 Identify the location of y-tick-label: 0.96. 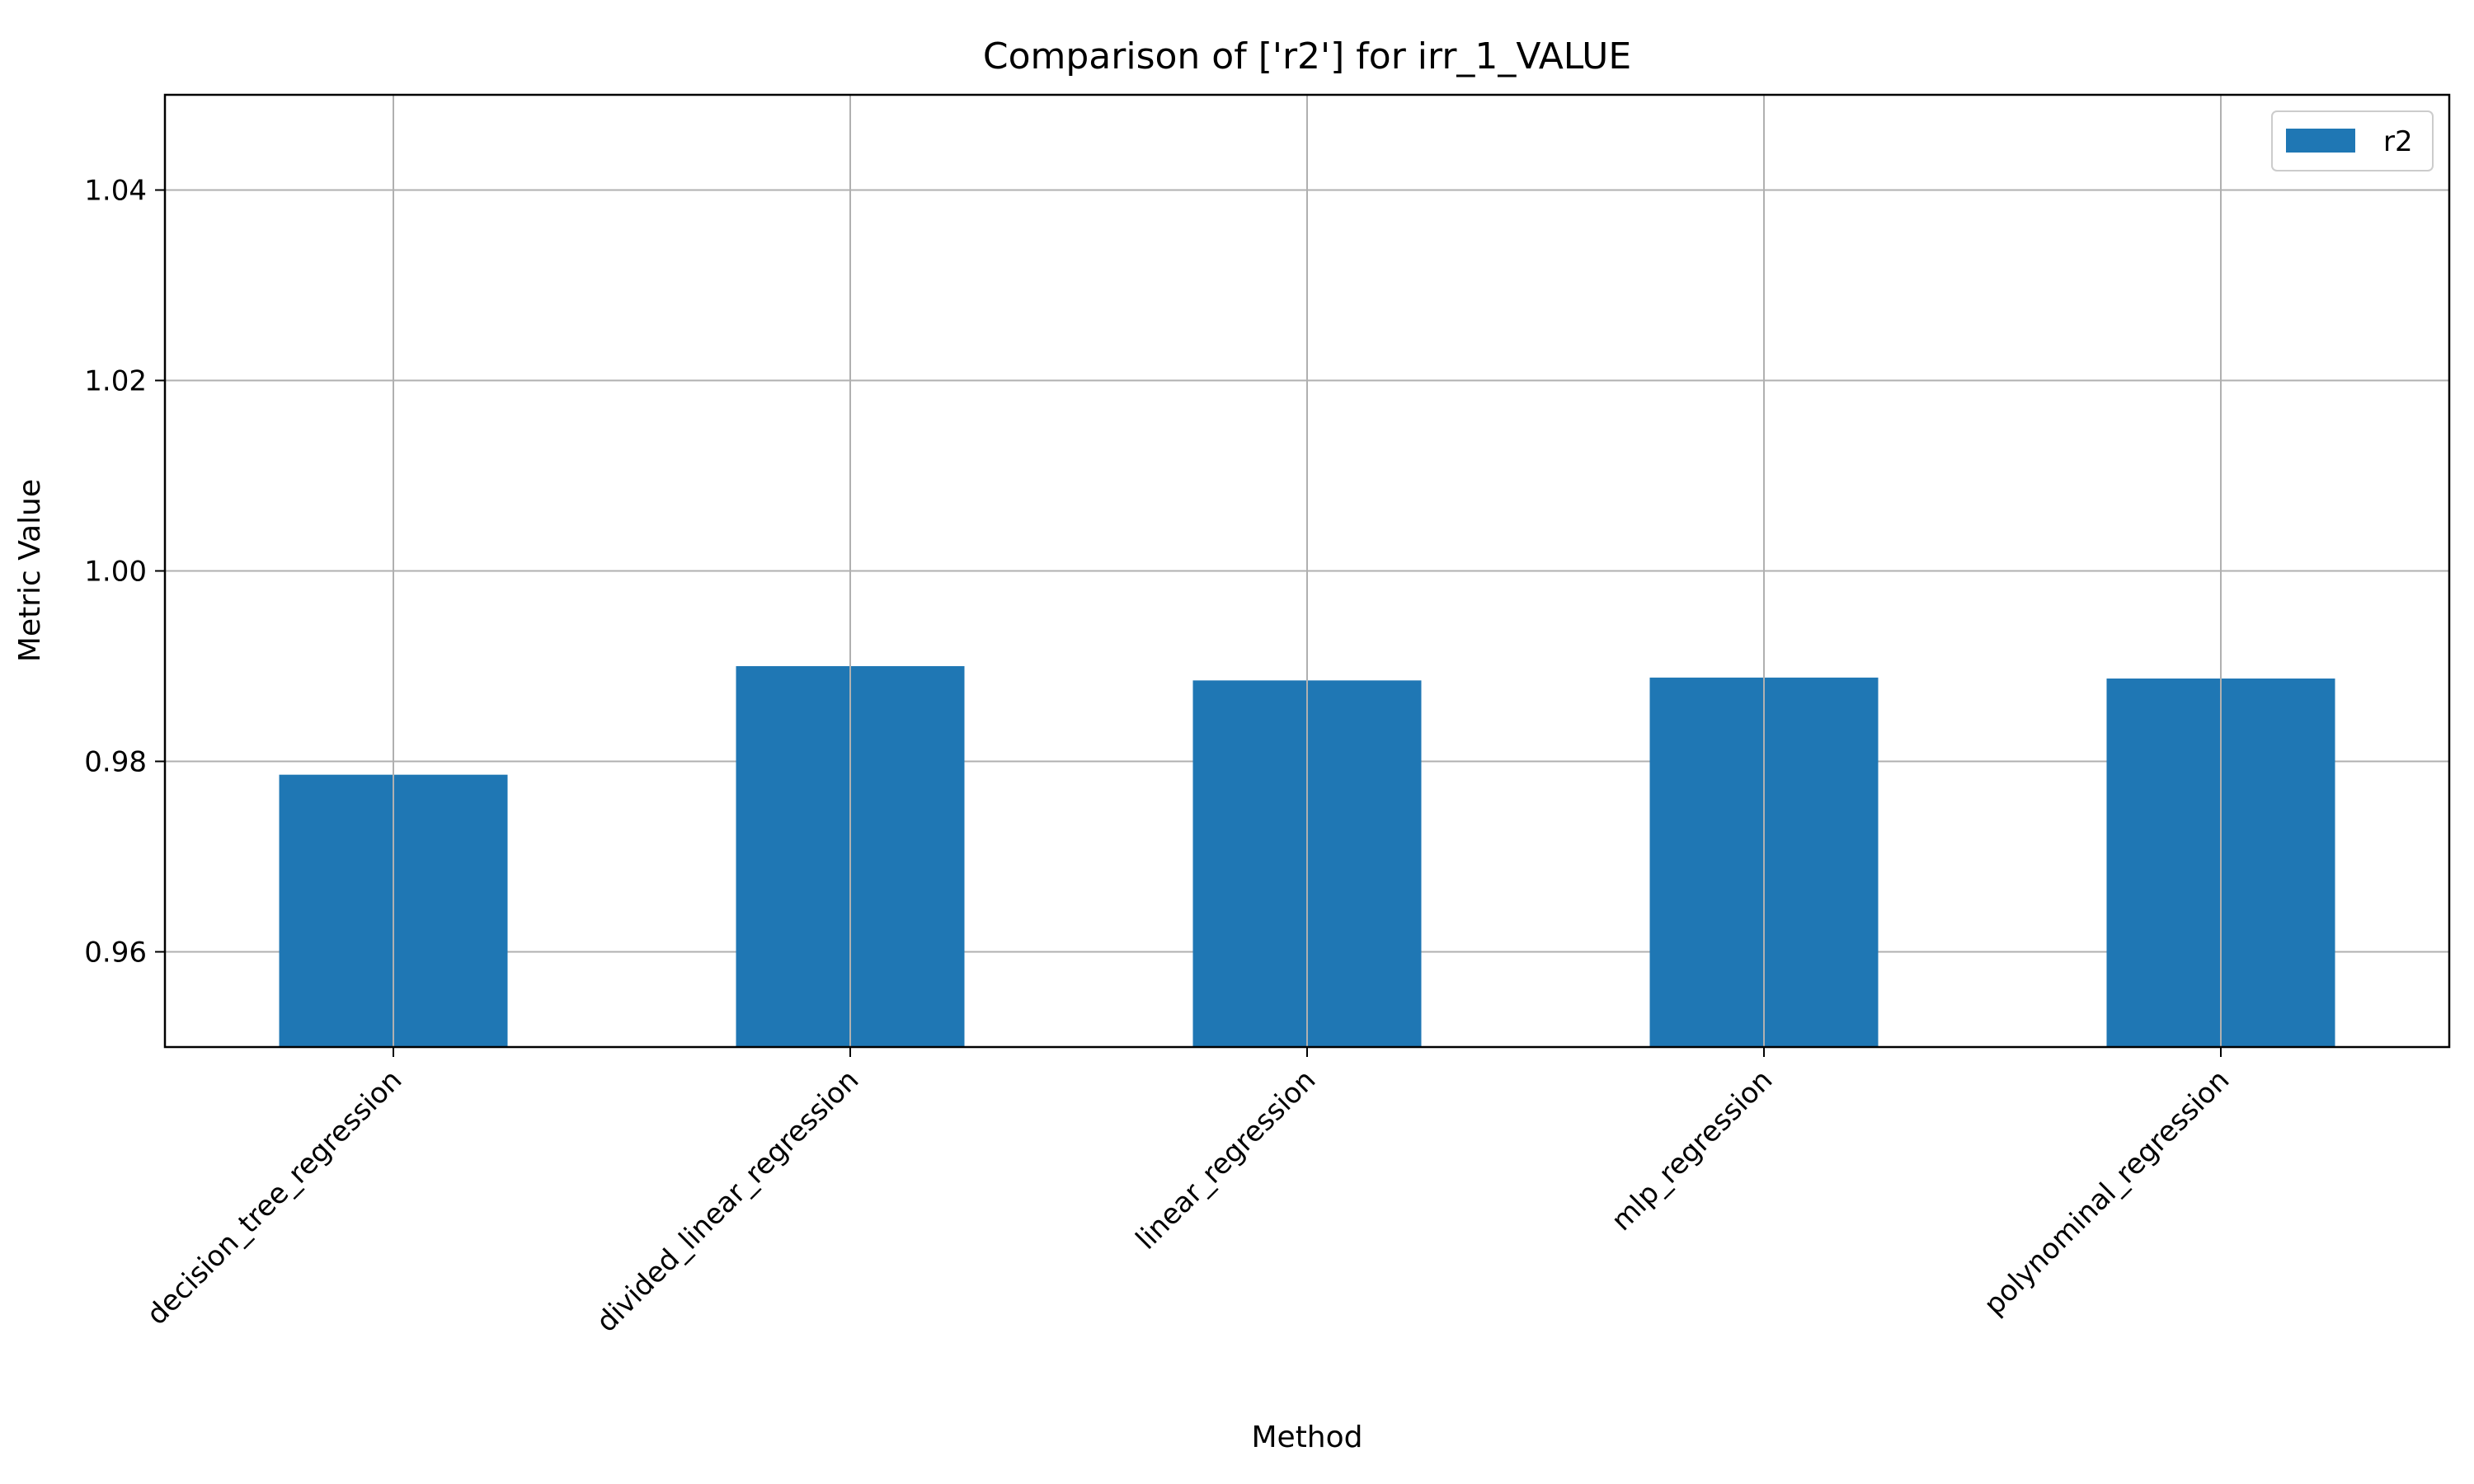
(115, 953).